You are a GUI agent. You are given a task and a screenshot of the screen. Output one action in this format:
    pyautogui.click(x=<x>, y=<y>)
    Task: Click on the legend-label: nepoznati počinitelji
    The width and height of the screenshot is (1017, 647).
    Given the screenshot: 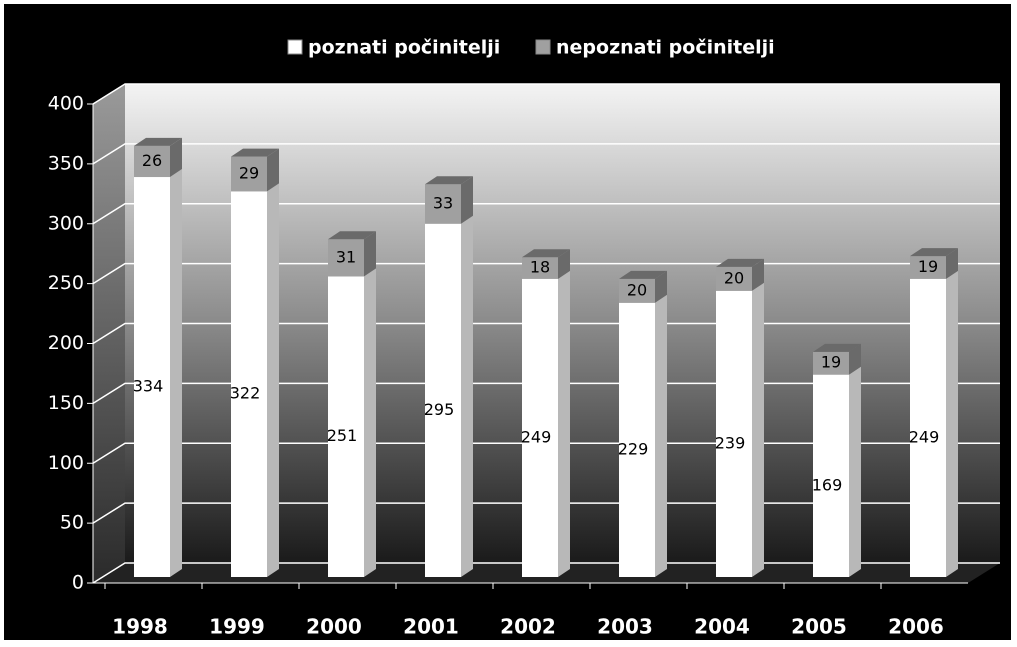 What is the action you would take?
    pyautogui.click(x=665, y=48)
    